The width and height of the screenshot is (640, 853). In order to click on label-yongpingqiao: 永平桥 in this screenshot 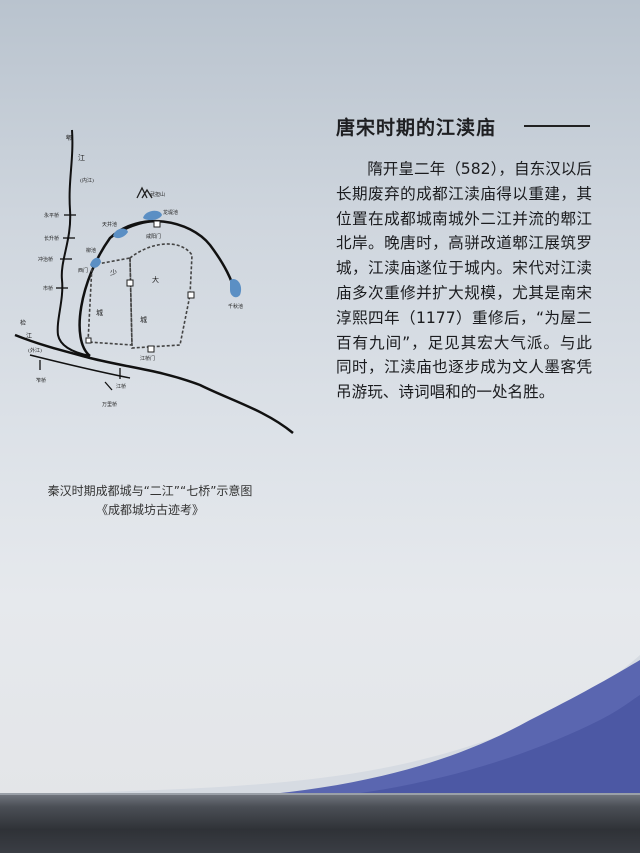, I will do `click(51, 215)`.